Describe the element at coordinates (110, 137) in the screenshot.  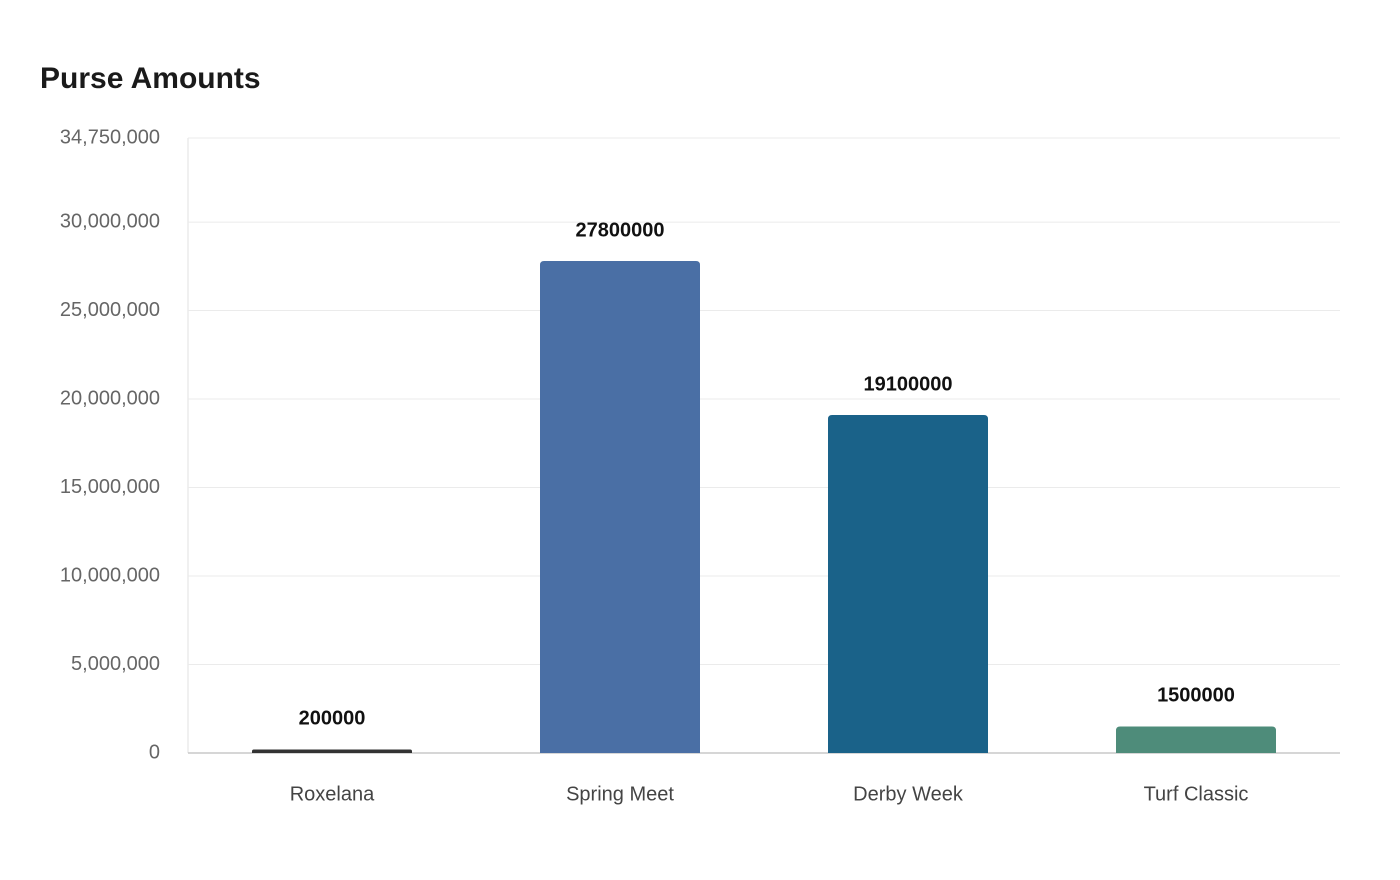
I see `y-tick-label: 34,750,000` at that location.